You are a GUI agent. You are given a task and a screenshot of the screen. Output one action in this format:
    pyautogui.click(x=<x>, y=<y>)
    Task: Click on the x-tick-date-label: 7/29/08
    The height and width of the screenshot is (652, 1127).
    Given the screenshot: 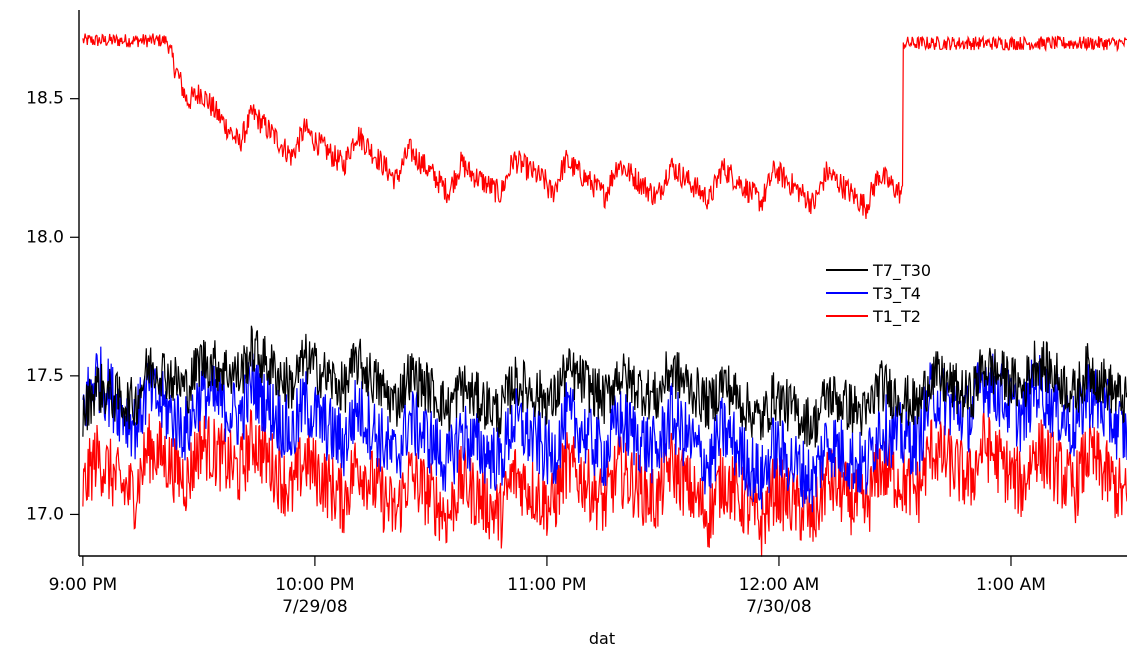 What is the action you would take?
    pyautogui.click(x=315, y=607)
    